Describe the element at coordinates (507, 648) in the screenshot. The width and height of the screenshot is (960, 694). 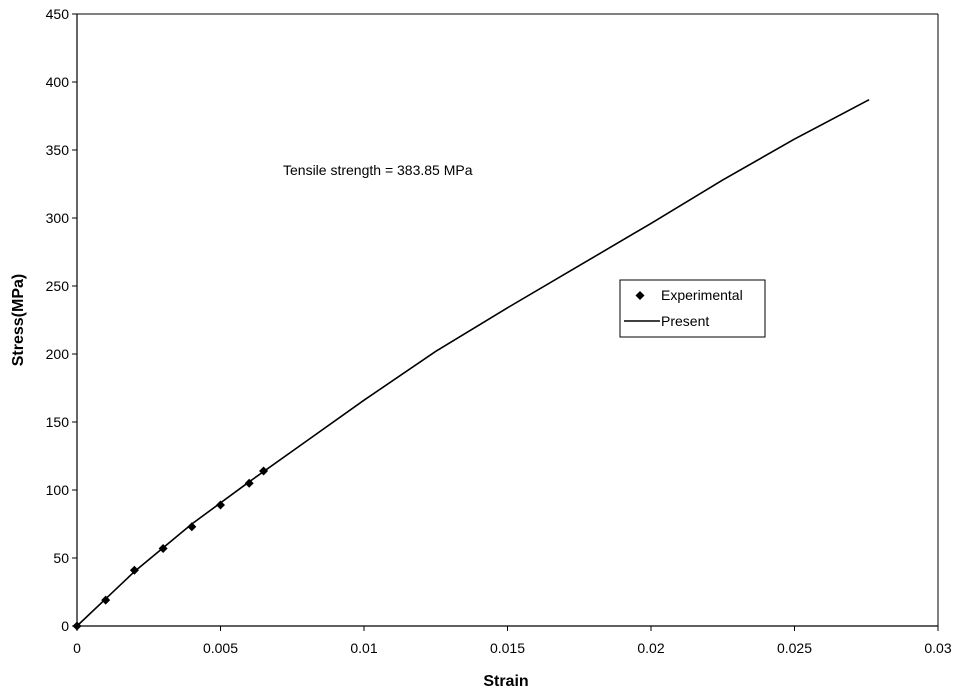
I see `x-tick-label: 0.015` at that location.